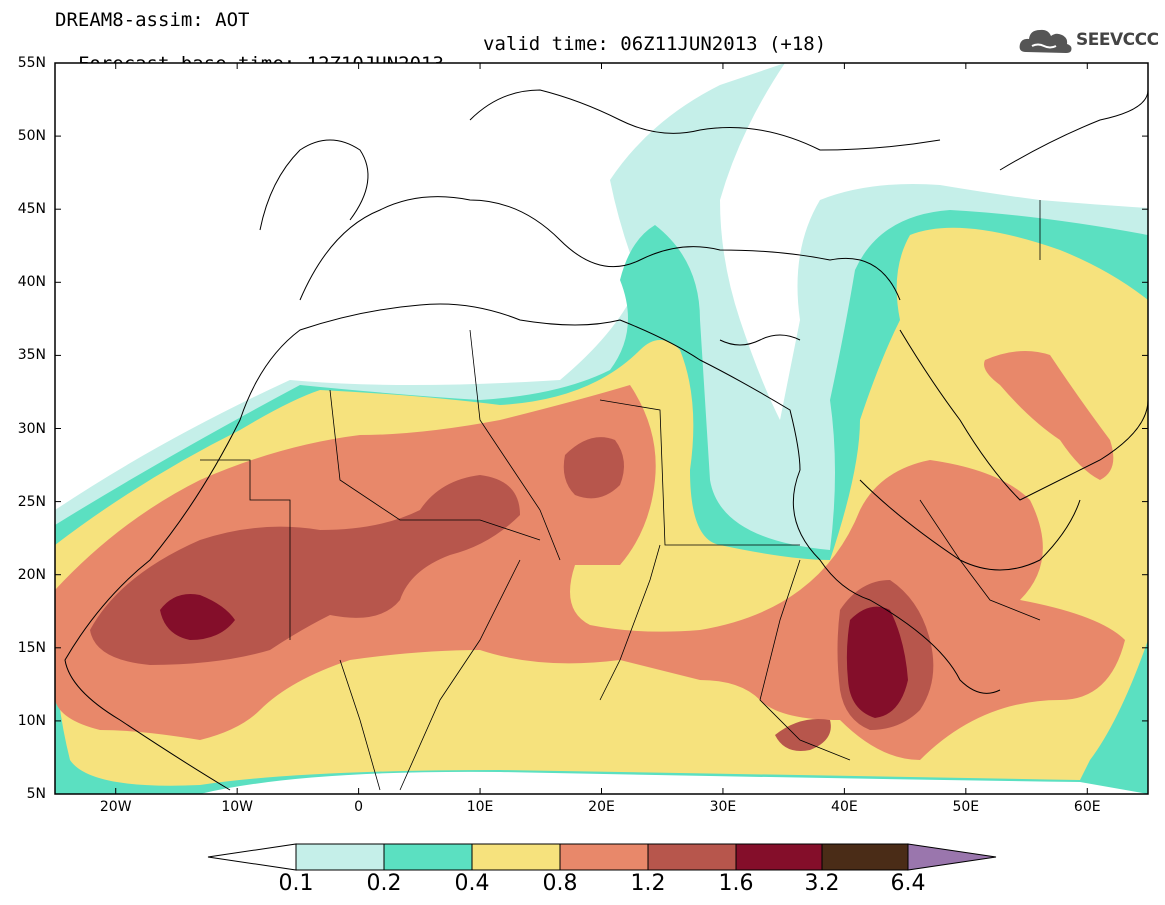 The width and height of the screenshot is (1165, 905). I want to click on aot-band-1.6, so click(197, 617).